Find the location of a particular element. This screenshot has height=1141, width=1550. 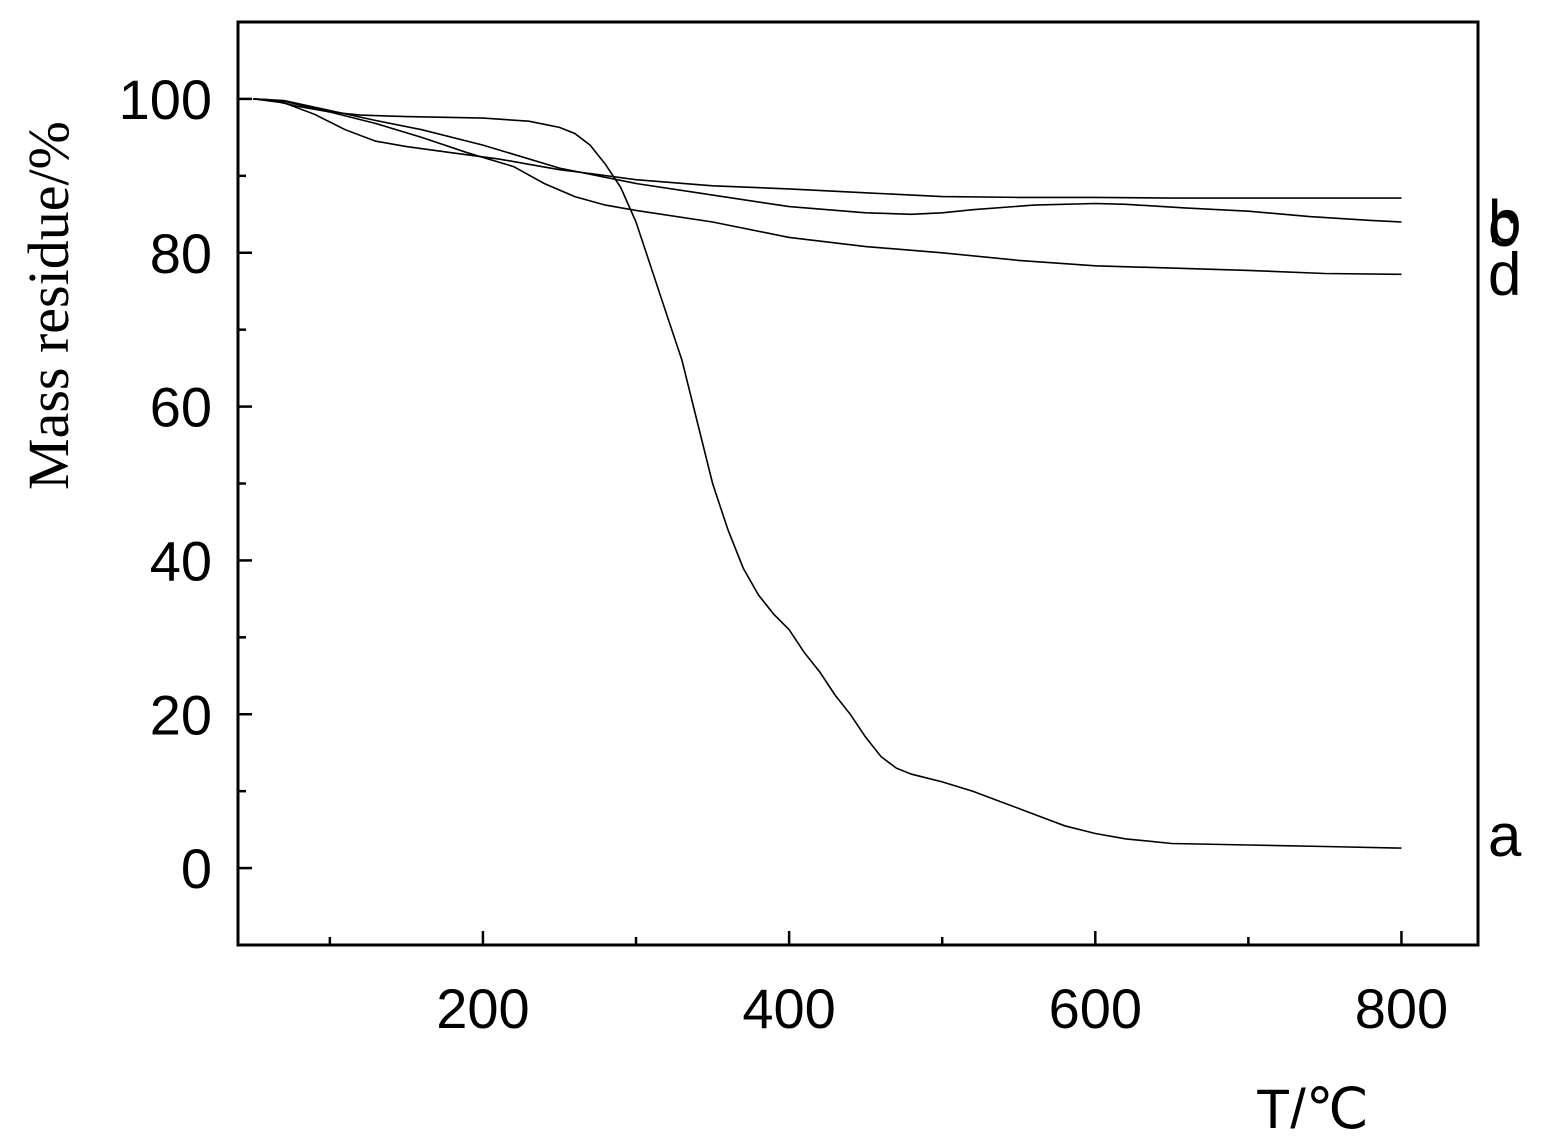

x-tick-label: 400 is located at coordinates (788, 1008).